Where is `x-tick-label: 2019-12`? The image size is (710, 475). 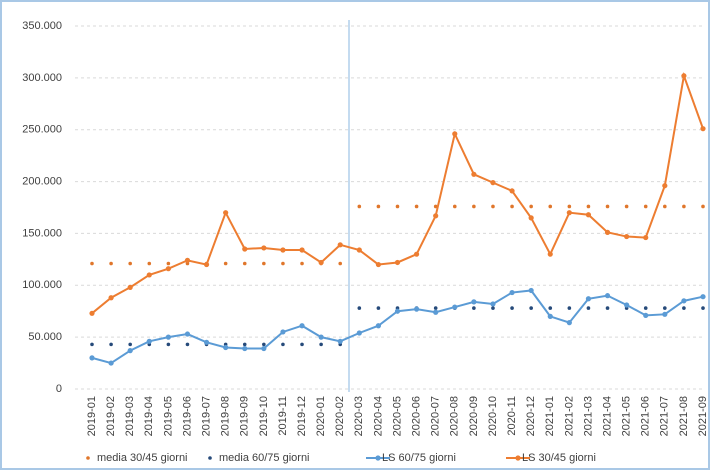 x-tick-label: 2019-12 is located at coordinates (302, 416).